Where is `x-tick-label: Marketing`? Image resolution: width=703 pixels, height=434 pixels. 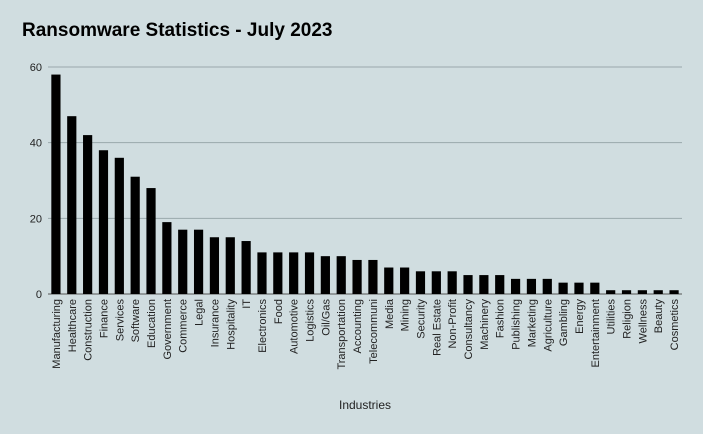 x-tick-label: Marketing is located at coordinates (532, 323).